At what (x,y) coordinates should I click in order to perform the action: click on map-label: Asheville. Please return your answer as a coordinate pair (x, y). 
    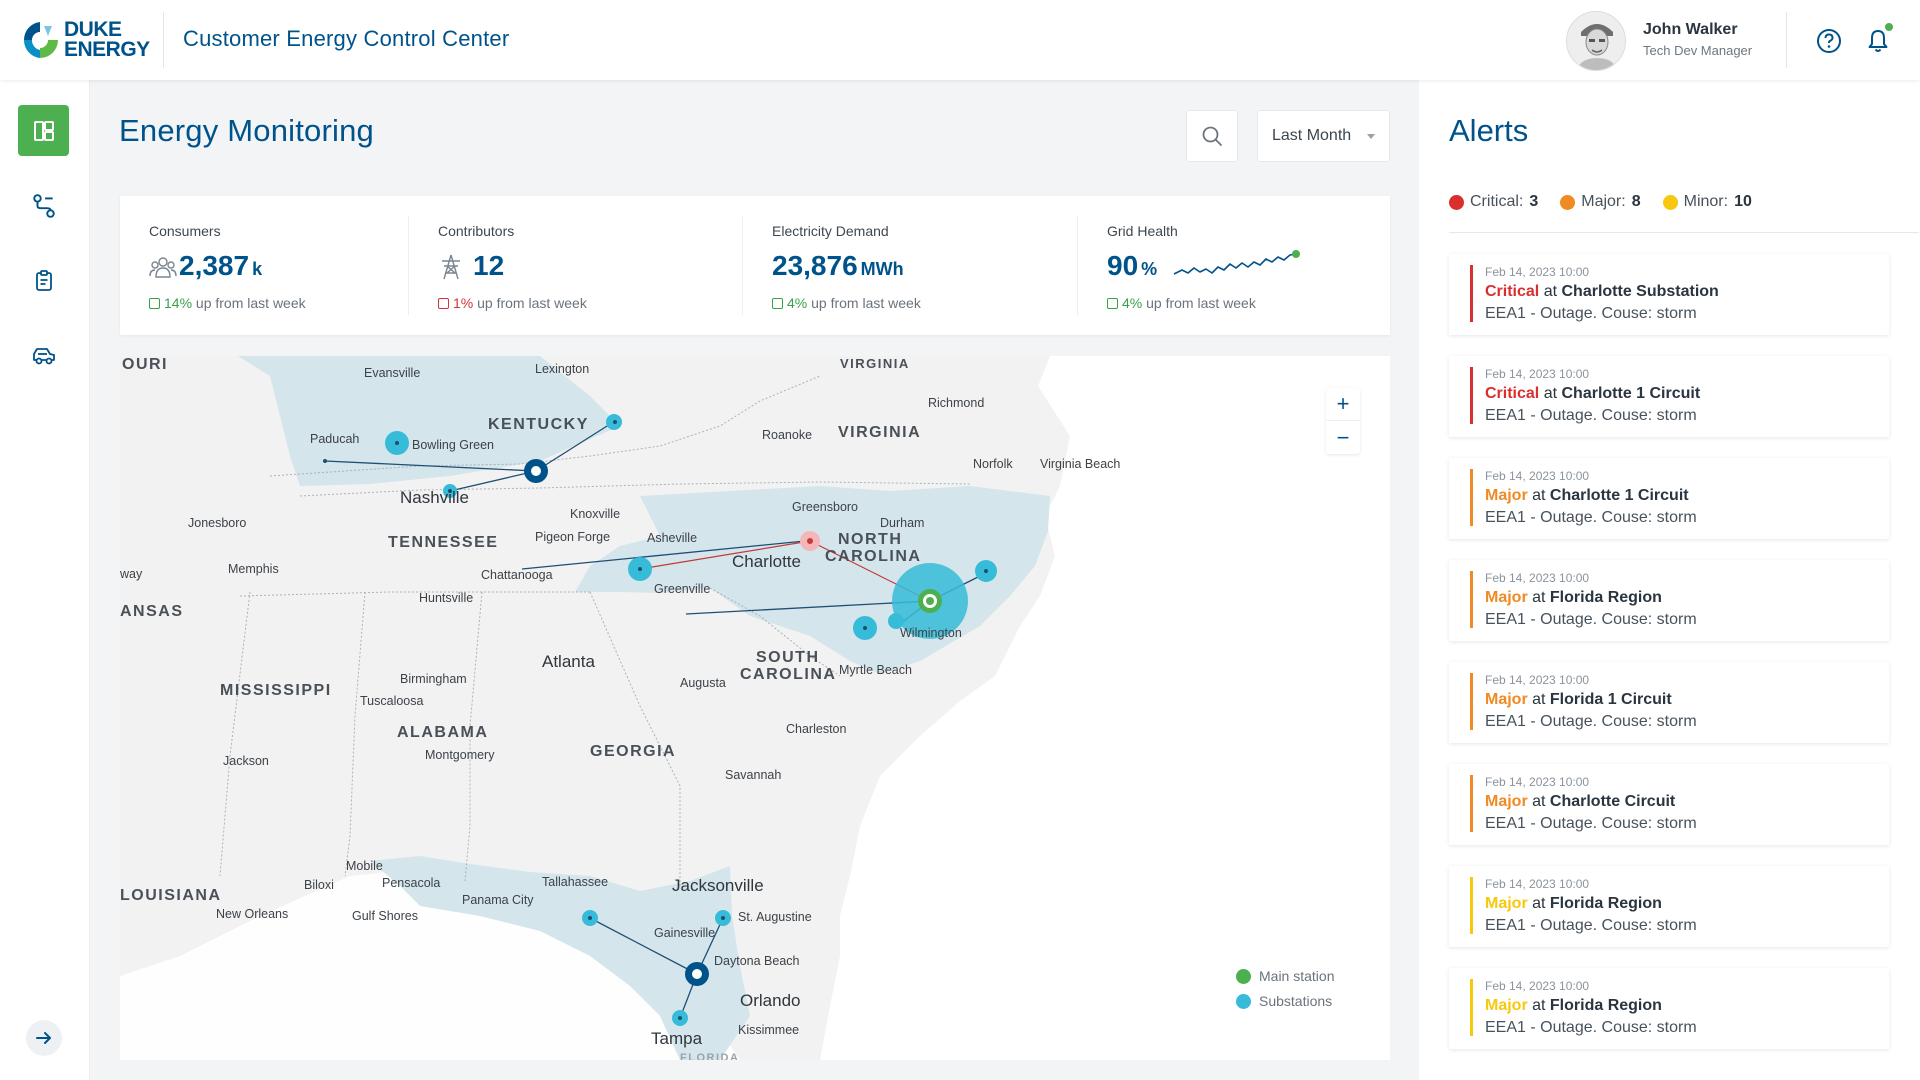
    Looking at the image, I should click on (672, 538).